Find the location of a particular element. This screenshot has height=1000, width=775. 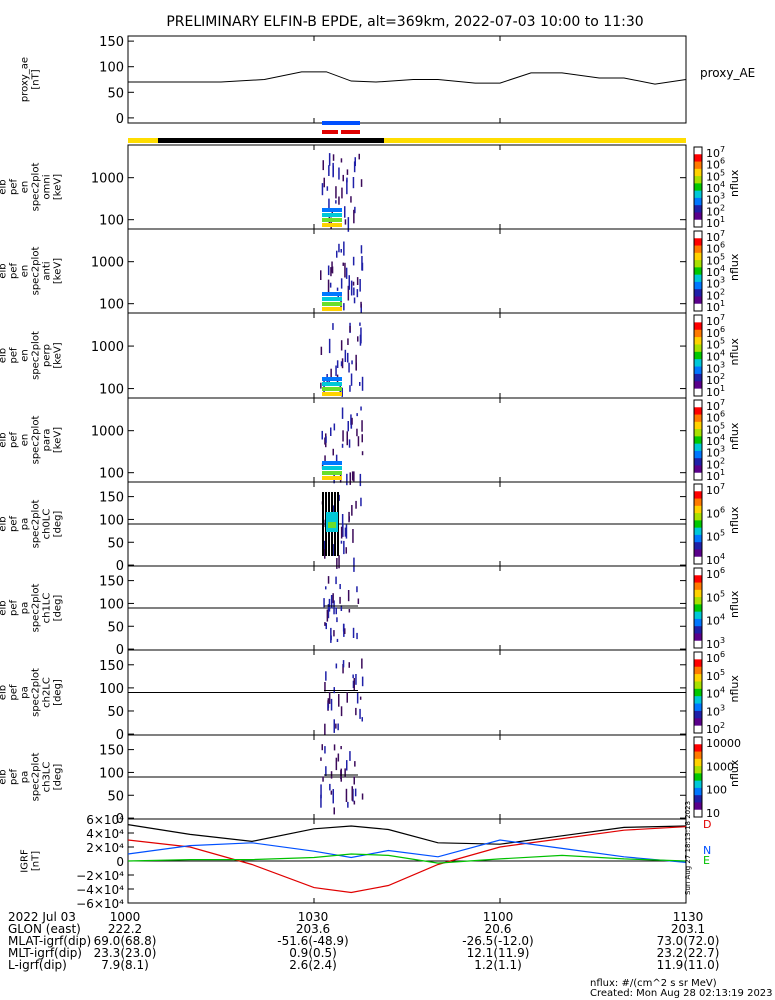

ylabel-9-1: [nT] is located at coordinates (36, 861).